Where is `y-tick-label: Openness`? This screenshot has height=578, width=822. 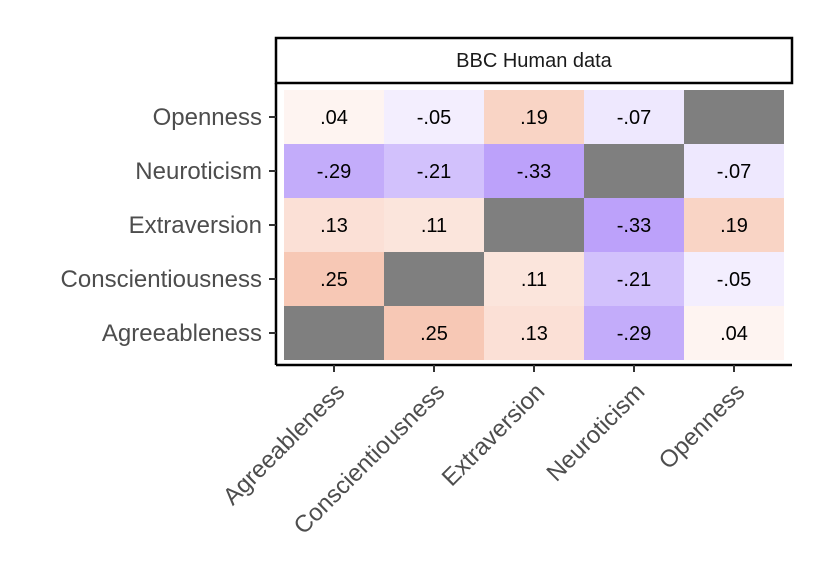 y-tick-label: Openness is located at coordinates (207, 117).